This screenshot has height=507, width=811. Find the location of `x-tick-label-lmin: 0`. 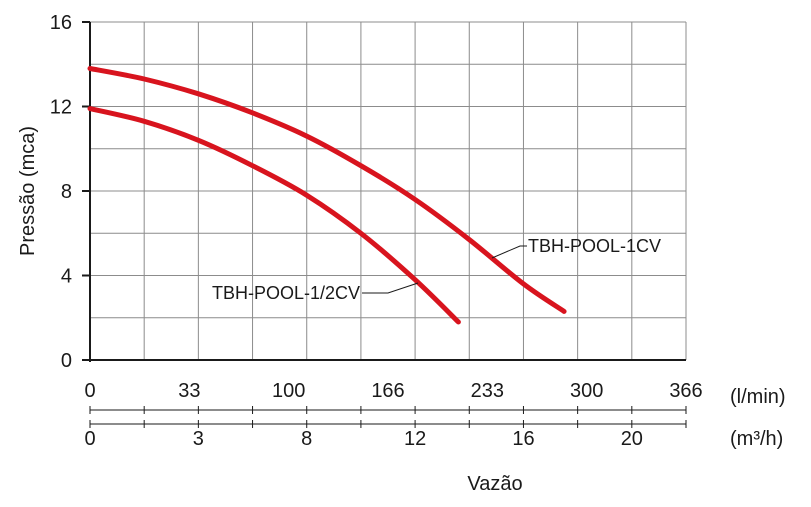

x-tick-label-lmin: 0 is located at coordinates (89, 391).